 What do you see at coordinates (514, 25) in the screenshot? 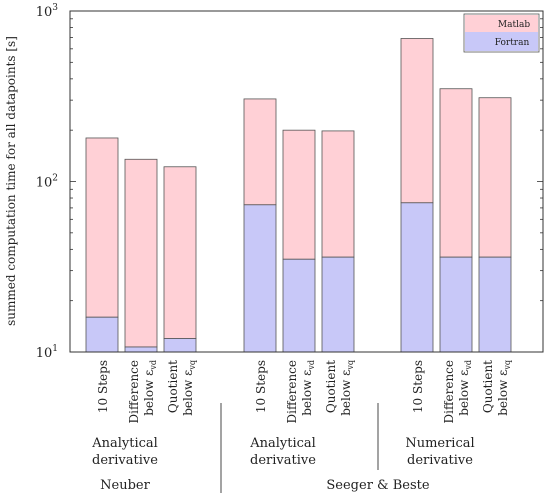
I see `legend-entry-matlab: Matlab` at bounding box center [514, 25].